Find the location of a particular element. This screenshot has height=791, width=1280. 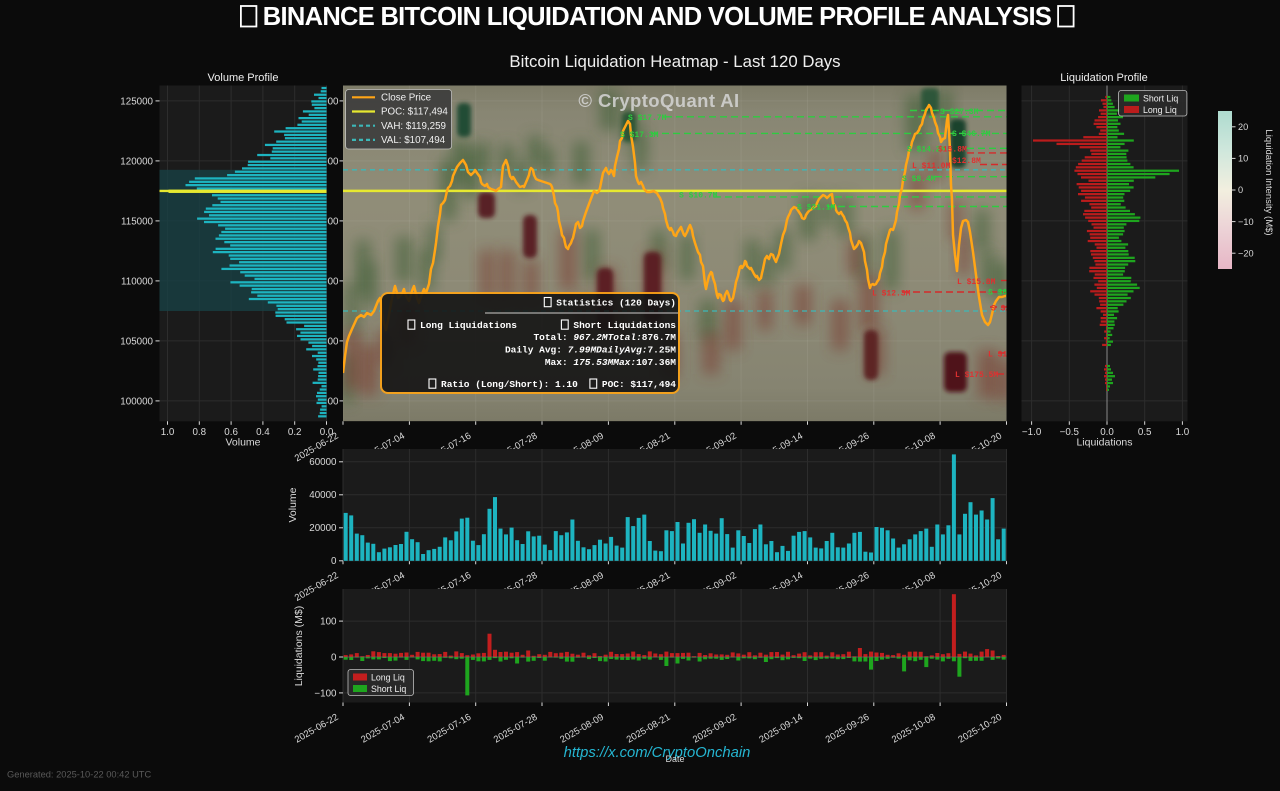

svg-text: S $10.7M is located at coordinates (698, 196).